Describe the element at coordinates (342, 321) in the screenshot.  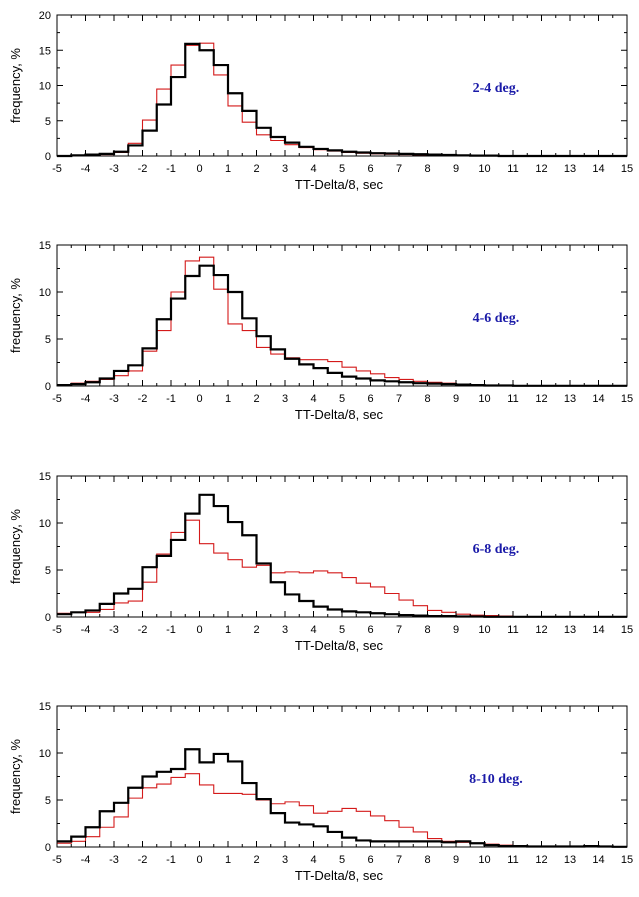
I see `series-line-red` at that location.